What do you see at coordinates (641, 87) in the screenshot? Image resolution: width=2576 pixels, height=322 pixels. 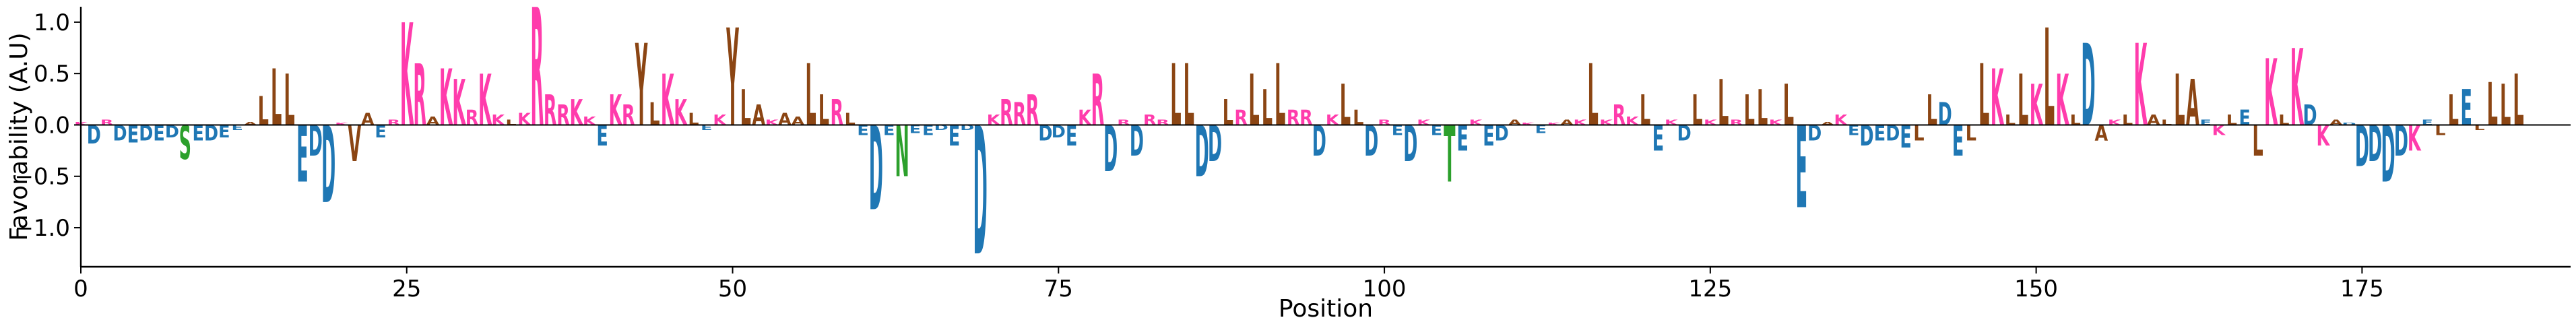 I see `logo-letter: Y` at bounding box center [641, 87].